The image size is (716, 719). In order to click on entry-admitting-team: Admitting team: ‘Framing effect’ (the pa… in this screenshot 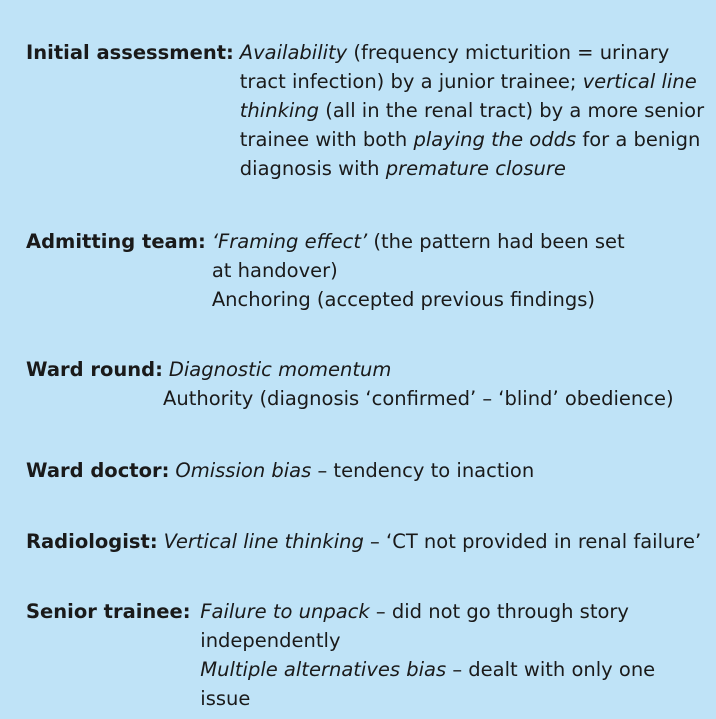, I will do `click(366, 270)`.